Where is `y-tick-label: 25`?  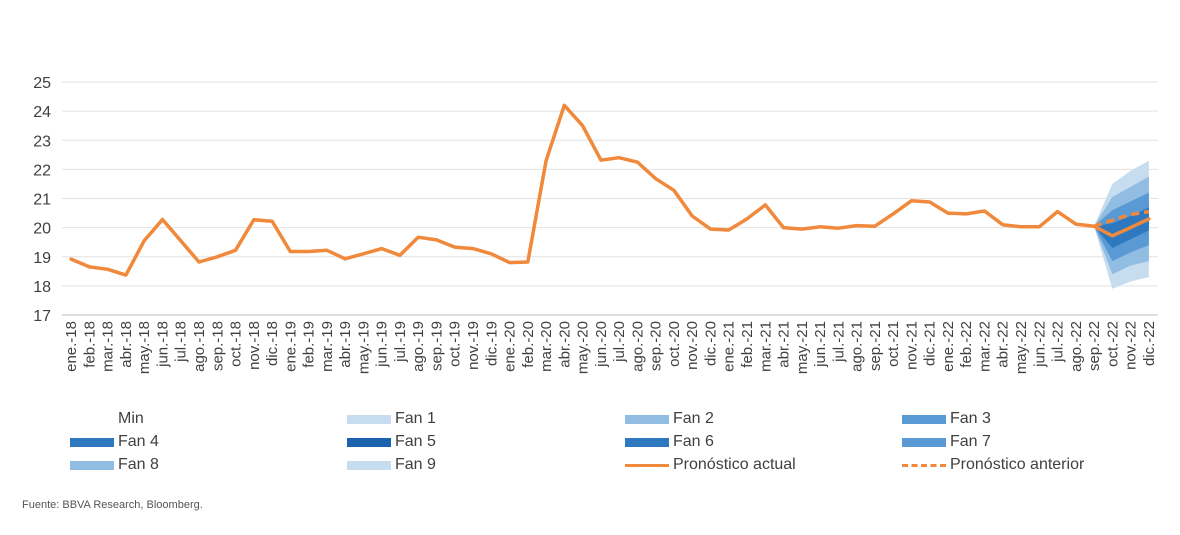
y-tick-label: 25 is located at coordinates (42, 83).